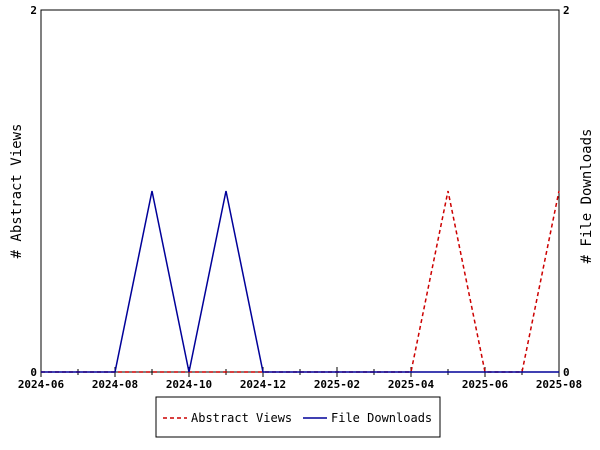 This screenshot has width=600, height=450. Describe the element at coordinates (485, 384) in the screenshot. I see `x-tick-label-2025-06: 2025-06` at that location.